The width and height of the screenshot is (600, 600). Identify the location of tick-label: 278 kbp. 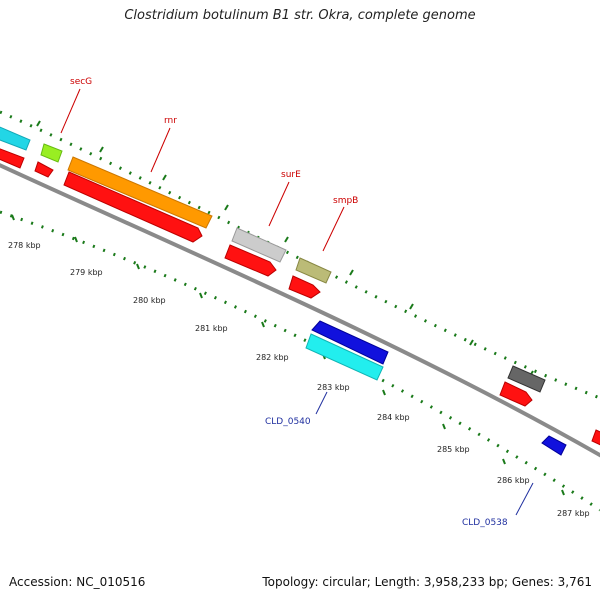
(24, 245).